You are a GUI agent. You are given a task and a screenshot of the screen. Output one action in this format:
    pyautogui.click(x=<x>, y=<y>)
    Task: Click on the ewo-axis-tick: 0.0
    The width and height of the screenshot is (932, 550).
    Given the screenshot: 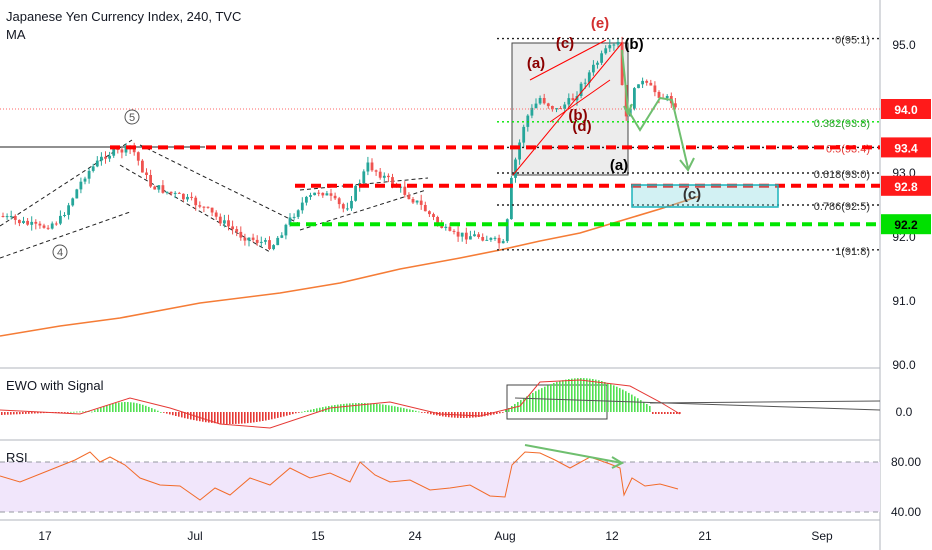 What is the action you would take?
    pyautogui.click(x=904, y=412)
    